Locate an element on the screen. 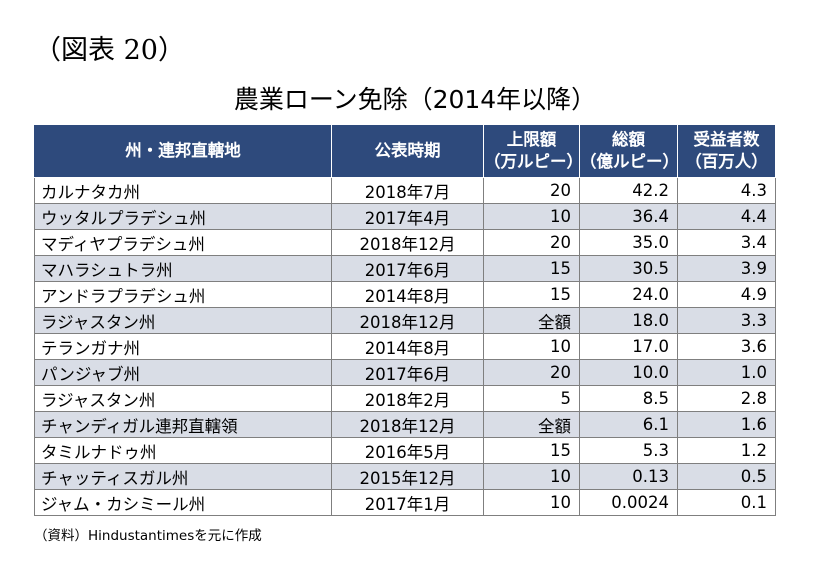 The height and width of the screenshot is (570, 830). state-cell: チャッティスガル州 is located at coordinates (183, 476).